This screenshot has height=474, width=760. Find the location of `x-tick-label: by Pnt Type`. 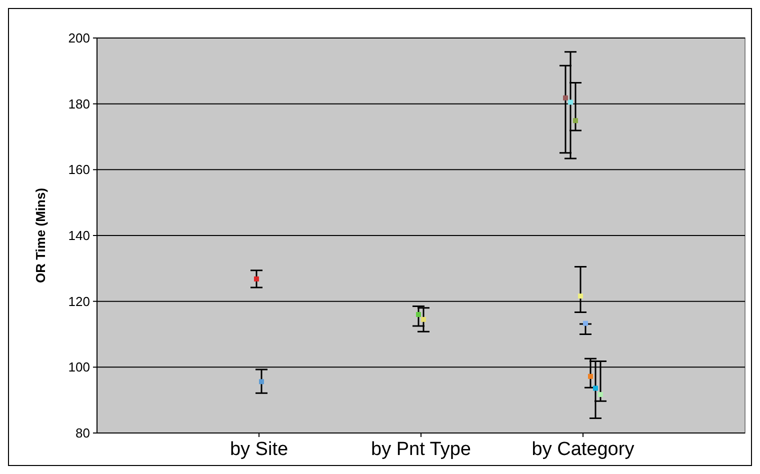

x-tick-label: by Pnt Type is located at coordinates (421, 449).